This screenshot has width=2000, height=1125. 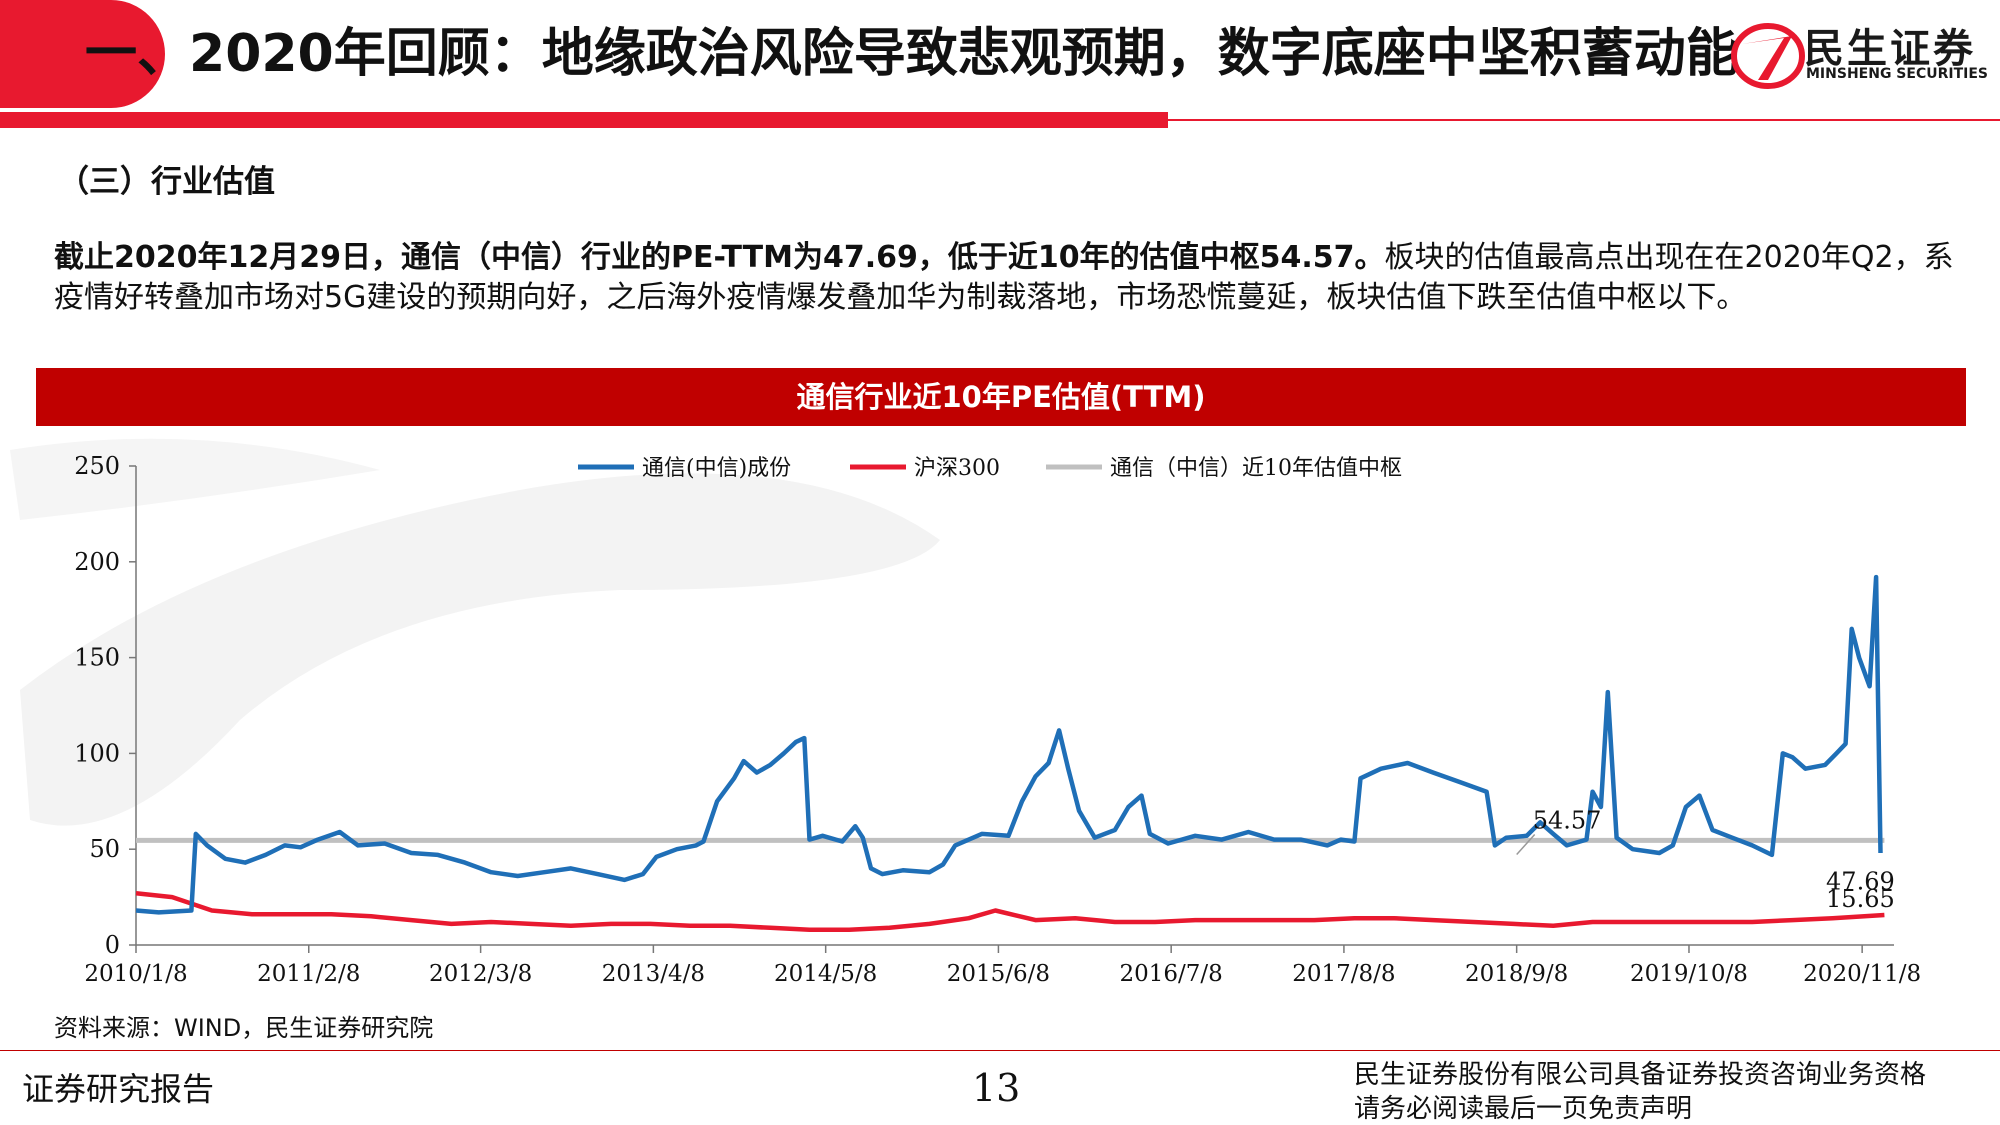 I want to click on footer-disclaimer: 请务必阅读最后一页免责声明, so click(x=1523, y=1109).